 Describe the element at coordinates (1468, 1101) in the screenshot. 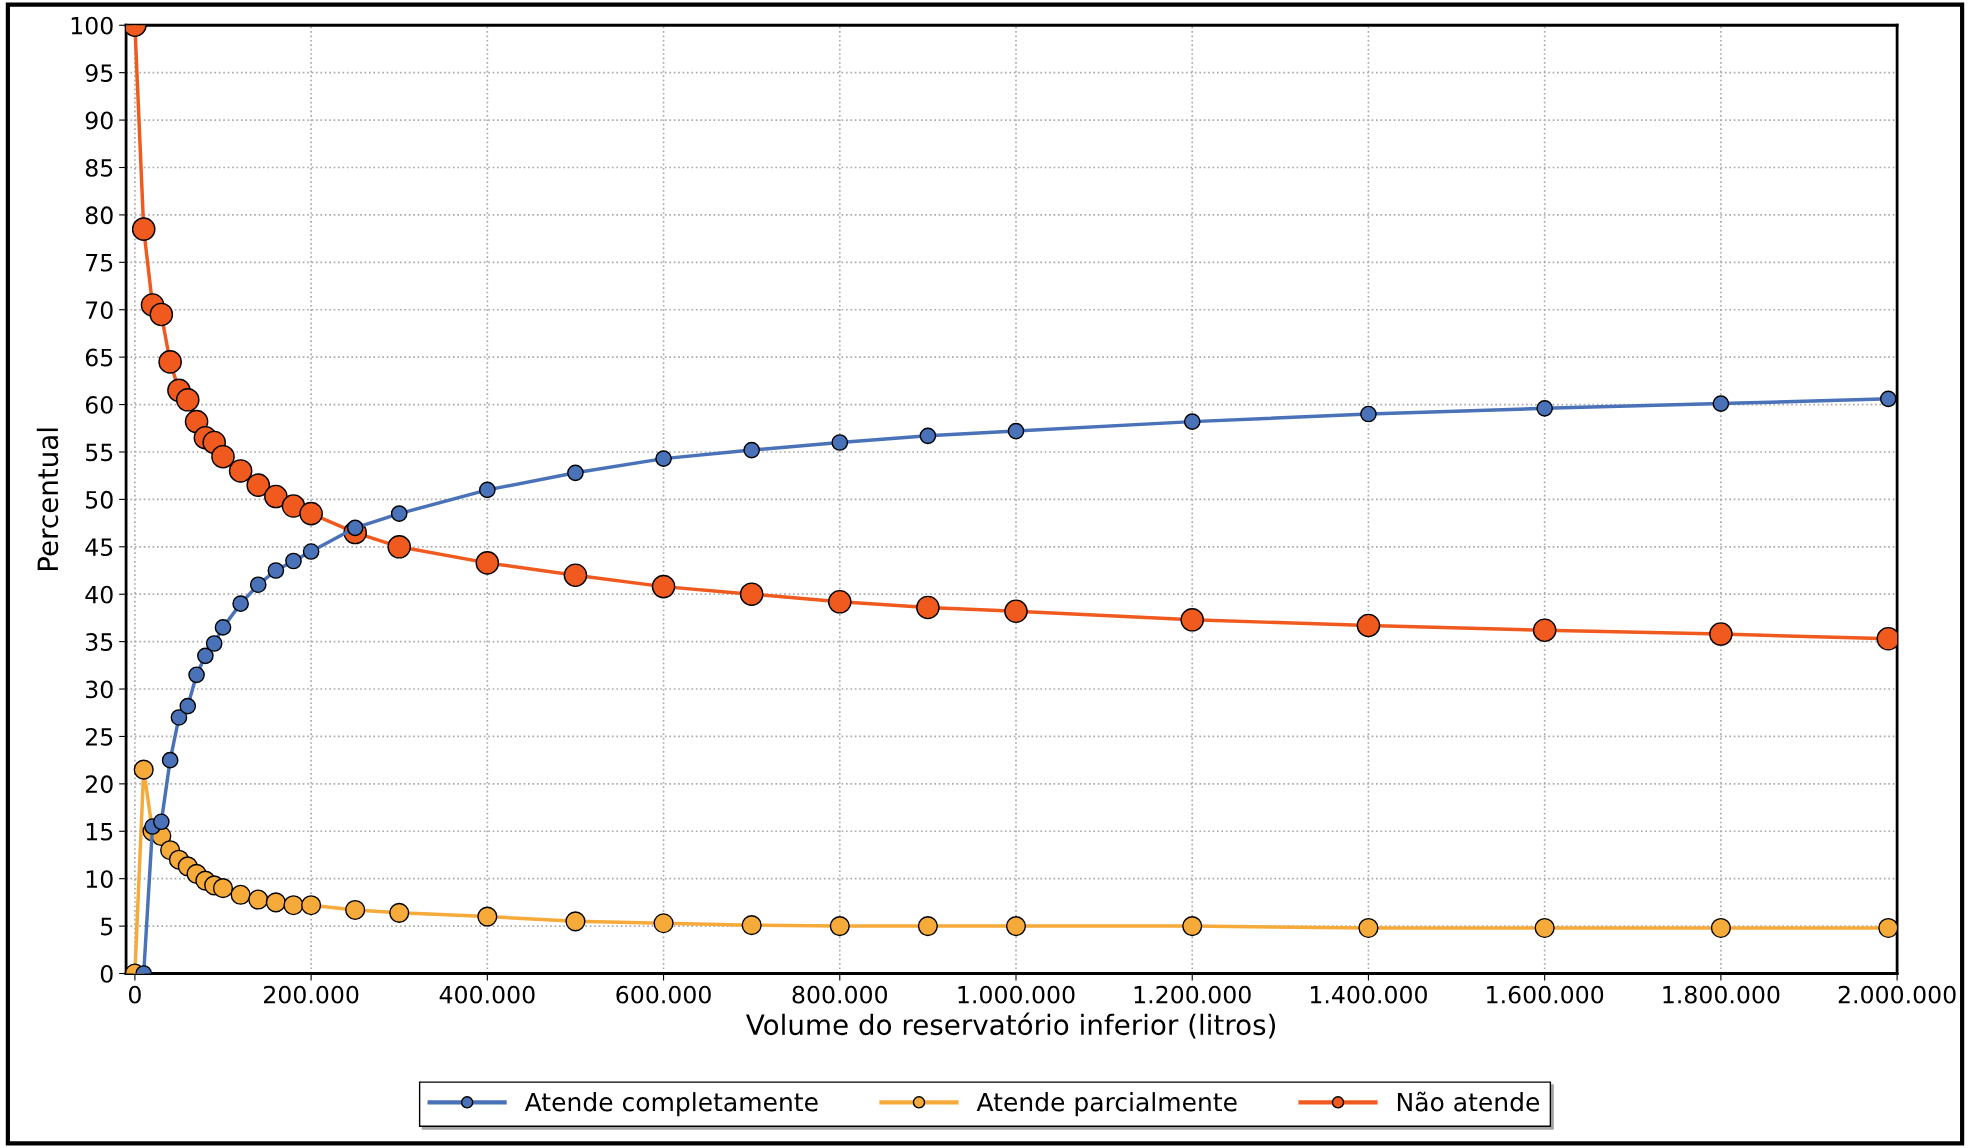

I see `legend-label: Não atende` at that location.